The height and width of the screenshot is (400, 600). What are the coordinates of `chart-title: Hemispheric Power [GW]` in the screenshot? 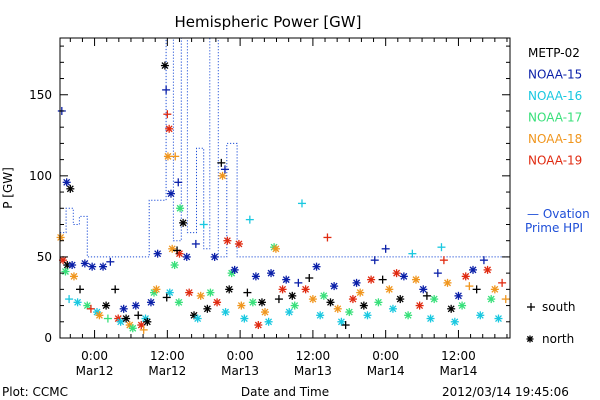 It's located at (268, 22).